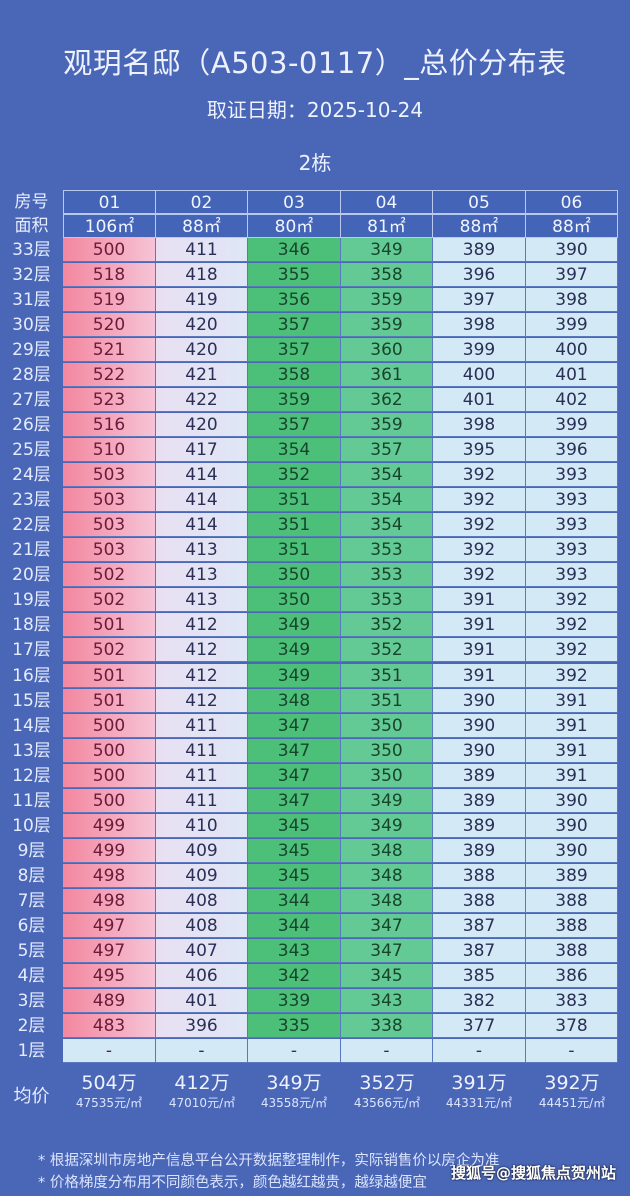  What do you see at coordinates (387, 1103) in the screenshot?
I see `average-unit-price: 43566元/㎡` at bounding box center [387, 1103].